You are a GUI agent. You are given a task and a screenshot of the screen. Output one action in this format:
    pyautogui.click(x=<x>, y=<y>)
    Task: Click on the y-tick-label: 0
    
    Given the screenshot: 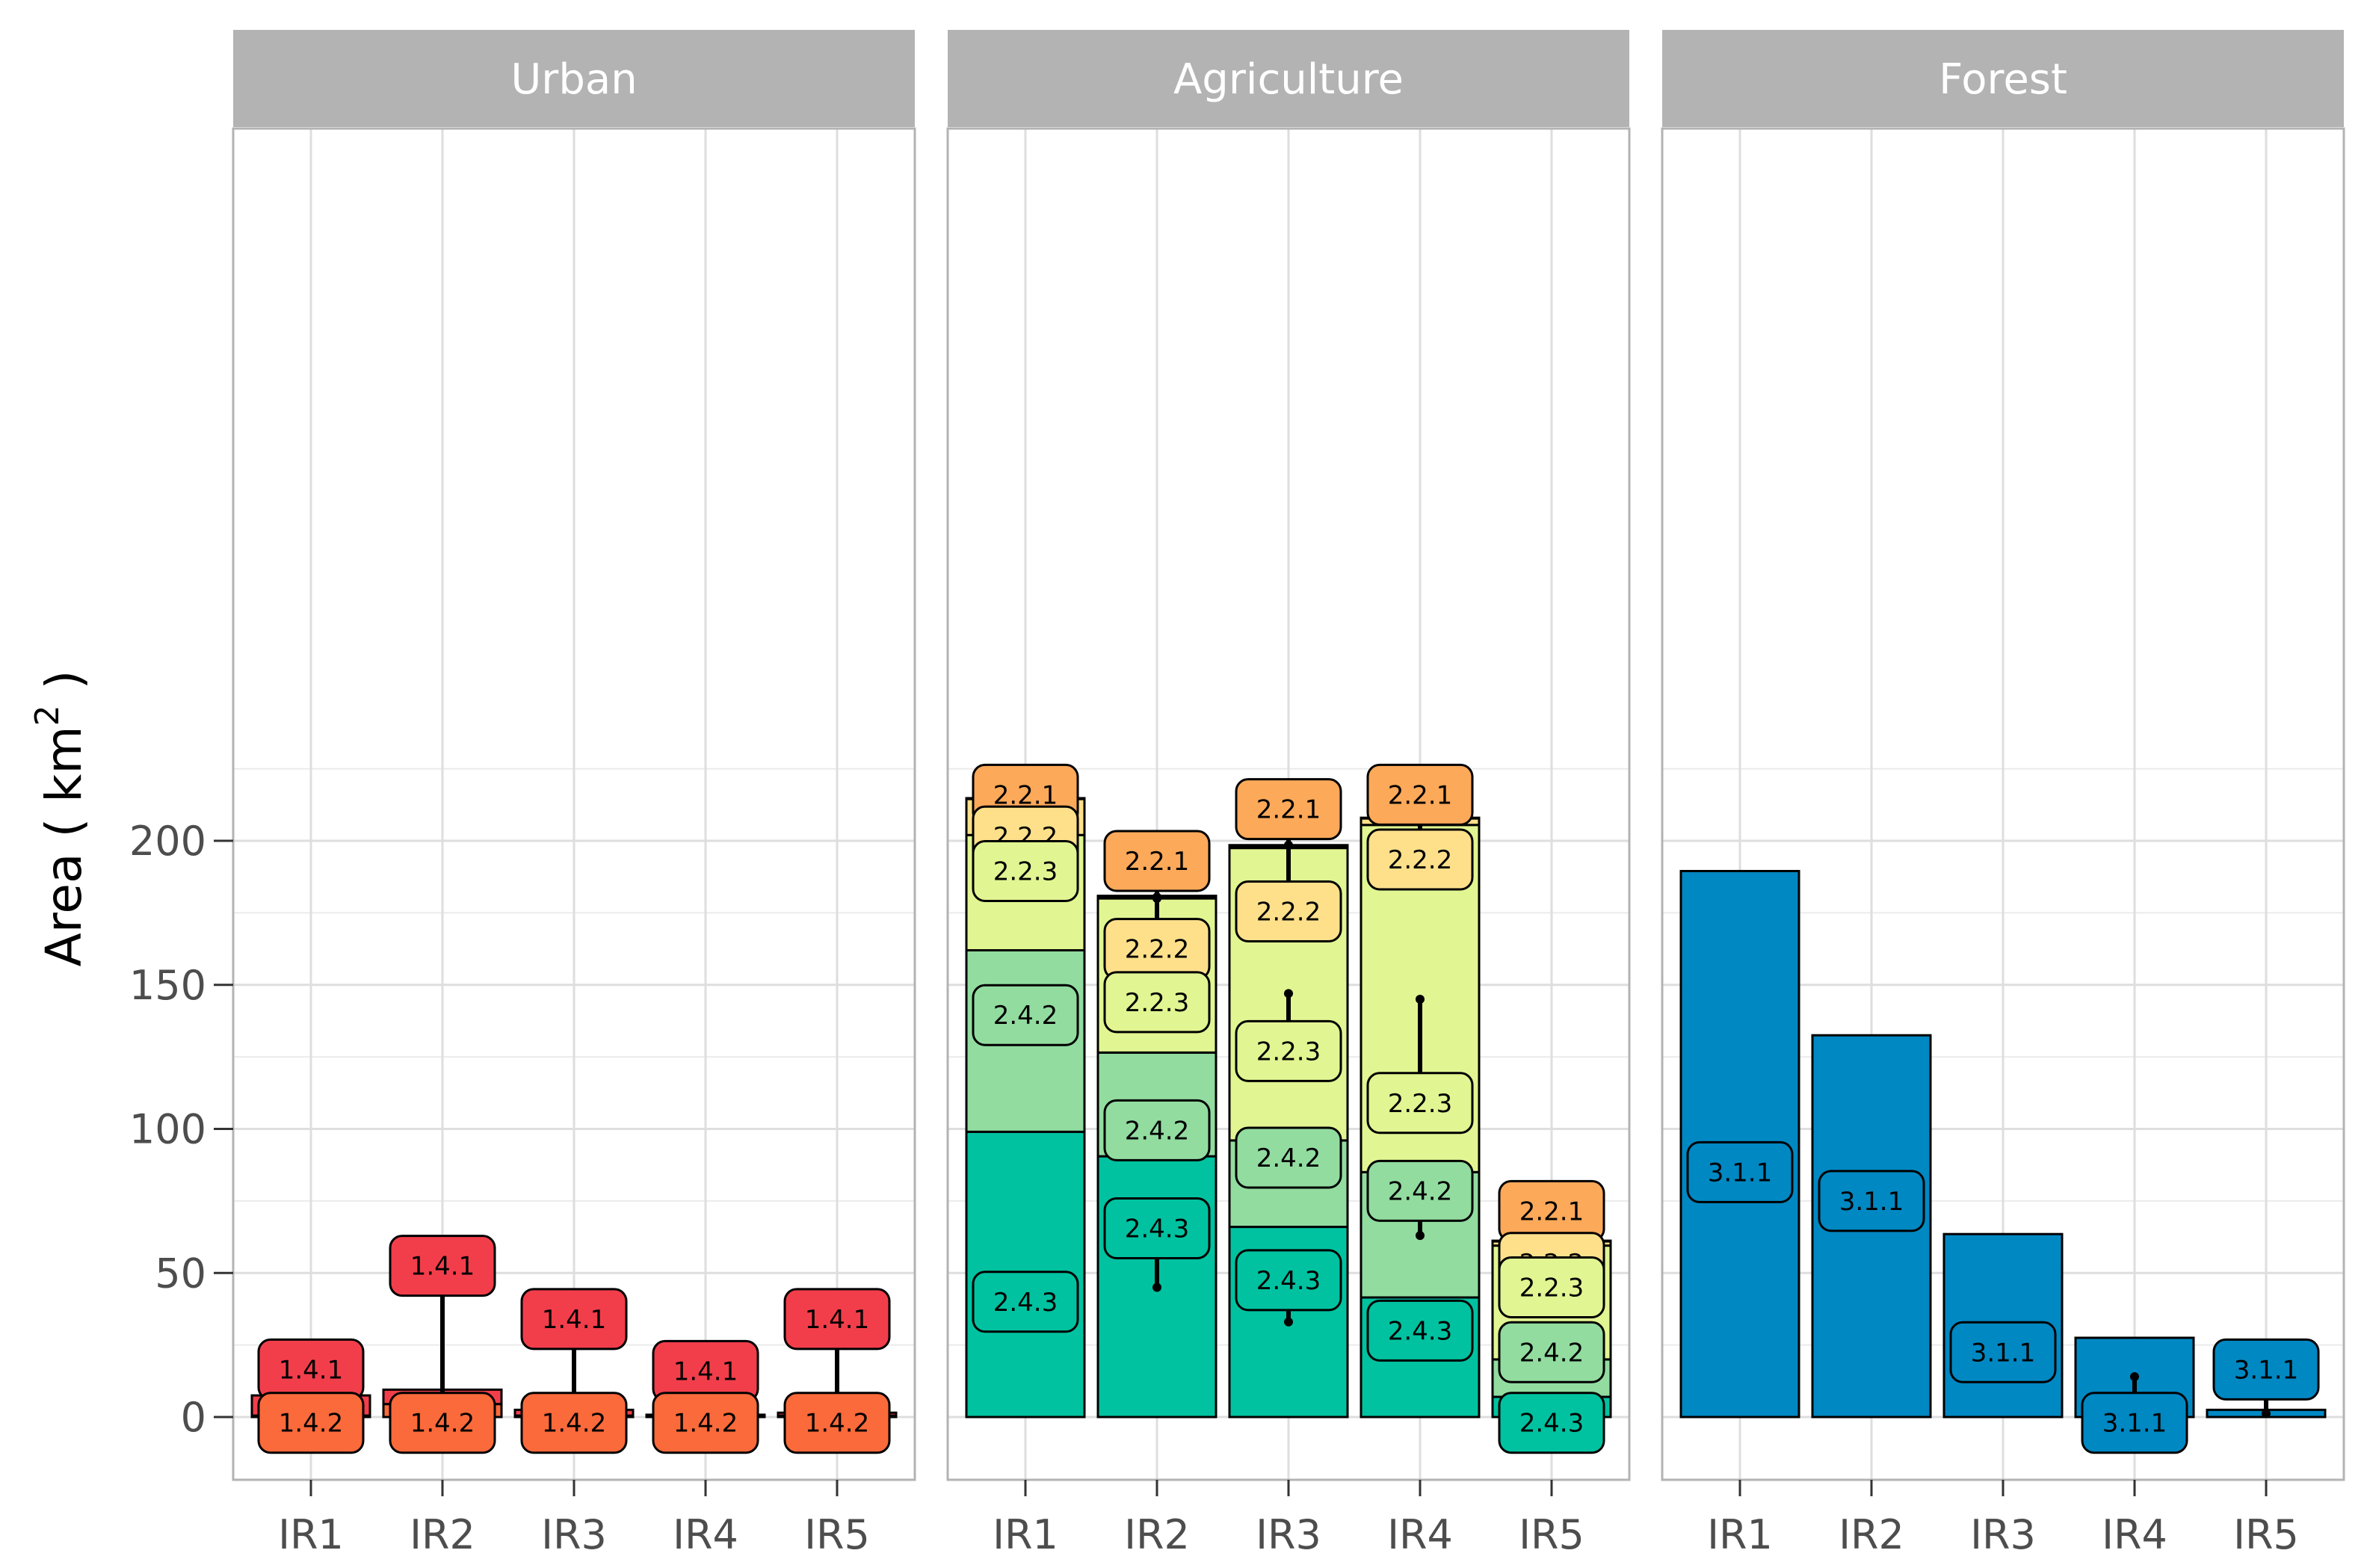 What is the action you would take?
    pyautogui.click(x=193, y=1417)
    